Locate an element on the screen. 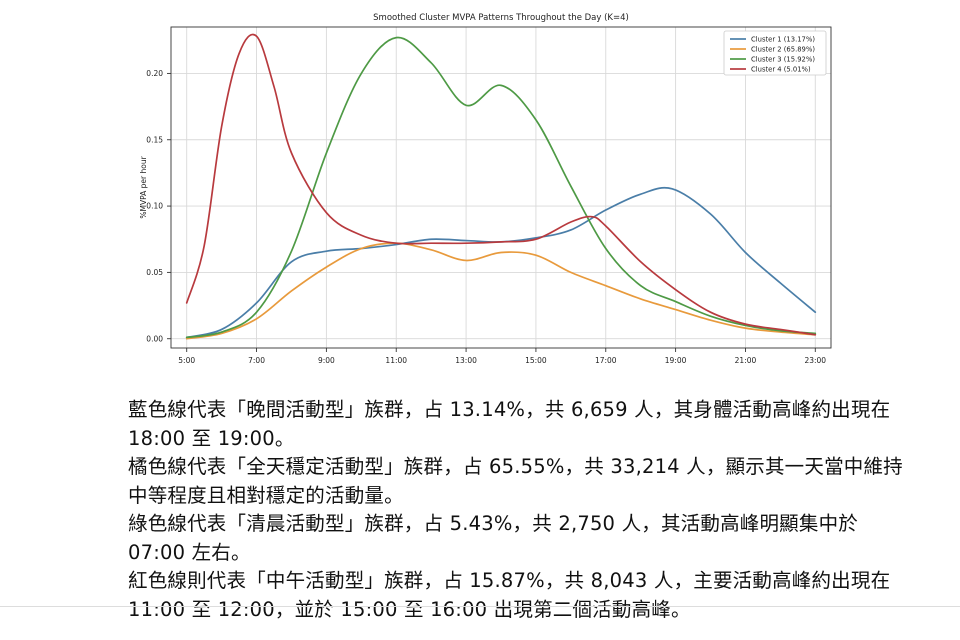  y-tick-label: 0.20 is located at coordinates (154, 73).